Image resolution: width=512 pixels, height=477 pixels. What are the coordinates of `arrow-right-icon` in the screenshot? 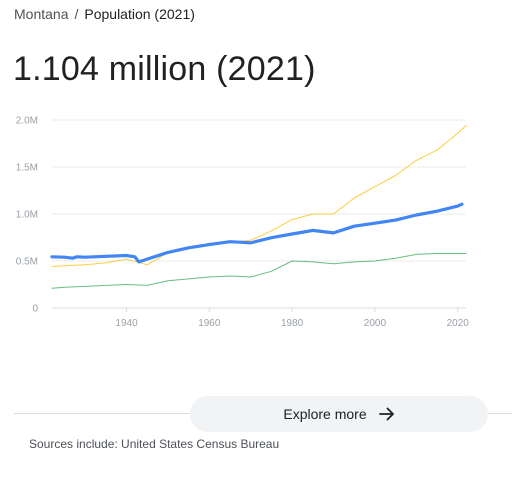 It's located at (386, 414).